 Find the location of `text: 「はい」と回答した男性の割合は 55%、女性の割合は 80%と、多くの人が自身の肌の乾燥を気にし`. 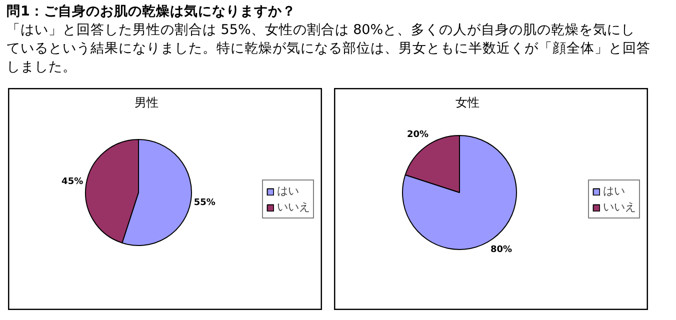

text: 「はい」と回答した男性の割合は 55%、女性の割合は 80%と、多くの人が自身の肌の乾燥を気にし is located at coordinates (321, 30).